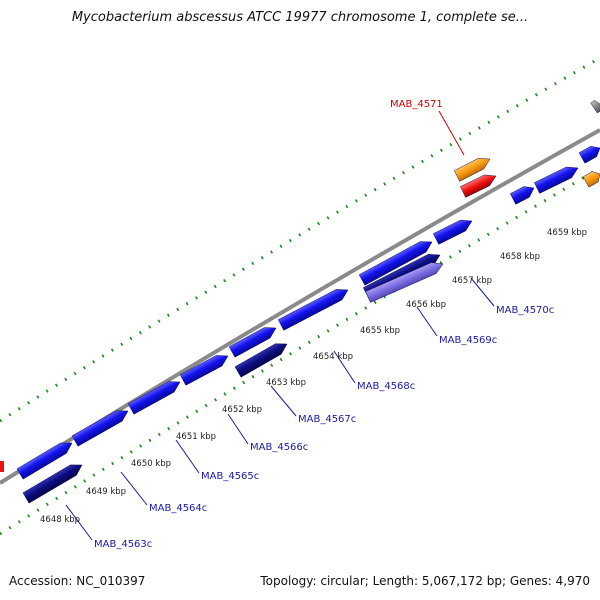  Describe the element at coordinates (525, 310) in the screenshot. I see `gene-label-mab-4570c: MAB_4570c` at that location.